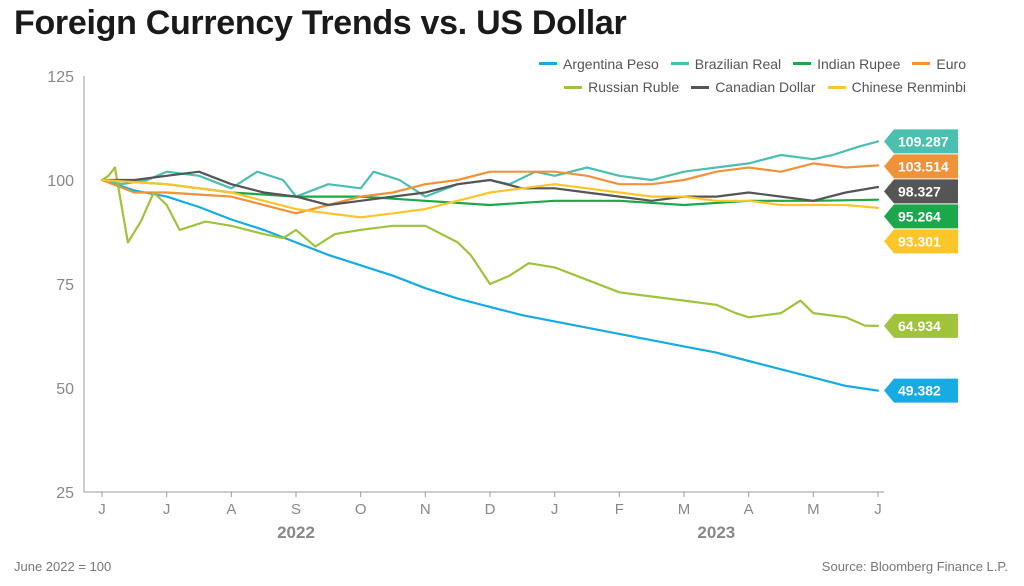  Describe the element at coordinates (296, 532) in the screenshot. I see `year-label: 2022` at that location.